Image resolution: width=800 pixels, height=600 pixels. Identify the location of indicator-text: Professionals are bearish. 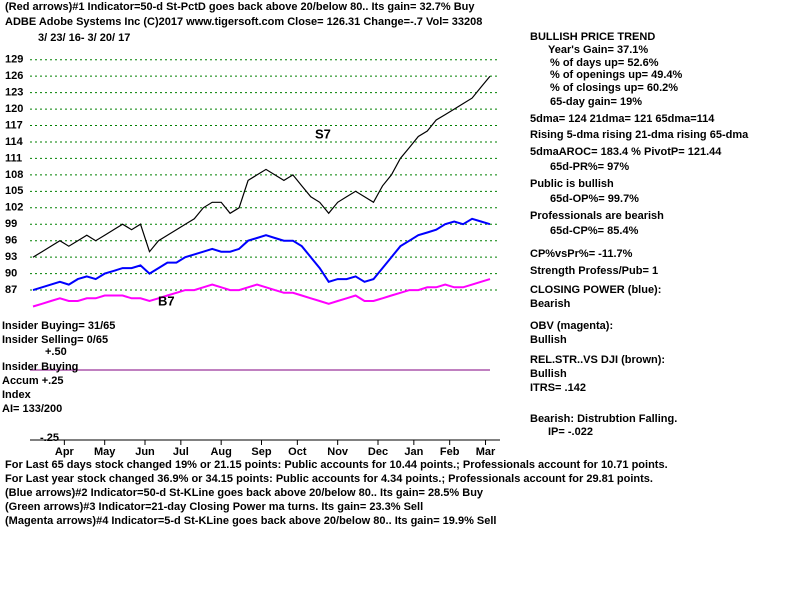
(597, 216).